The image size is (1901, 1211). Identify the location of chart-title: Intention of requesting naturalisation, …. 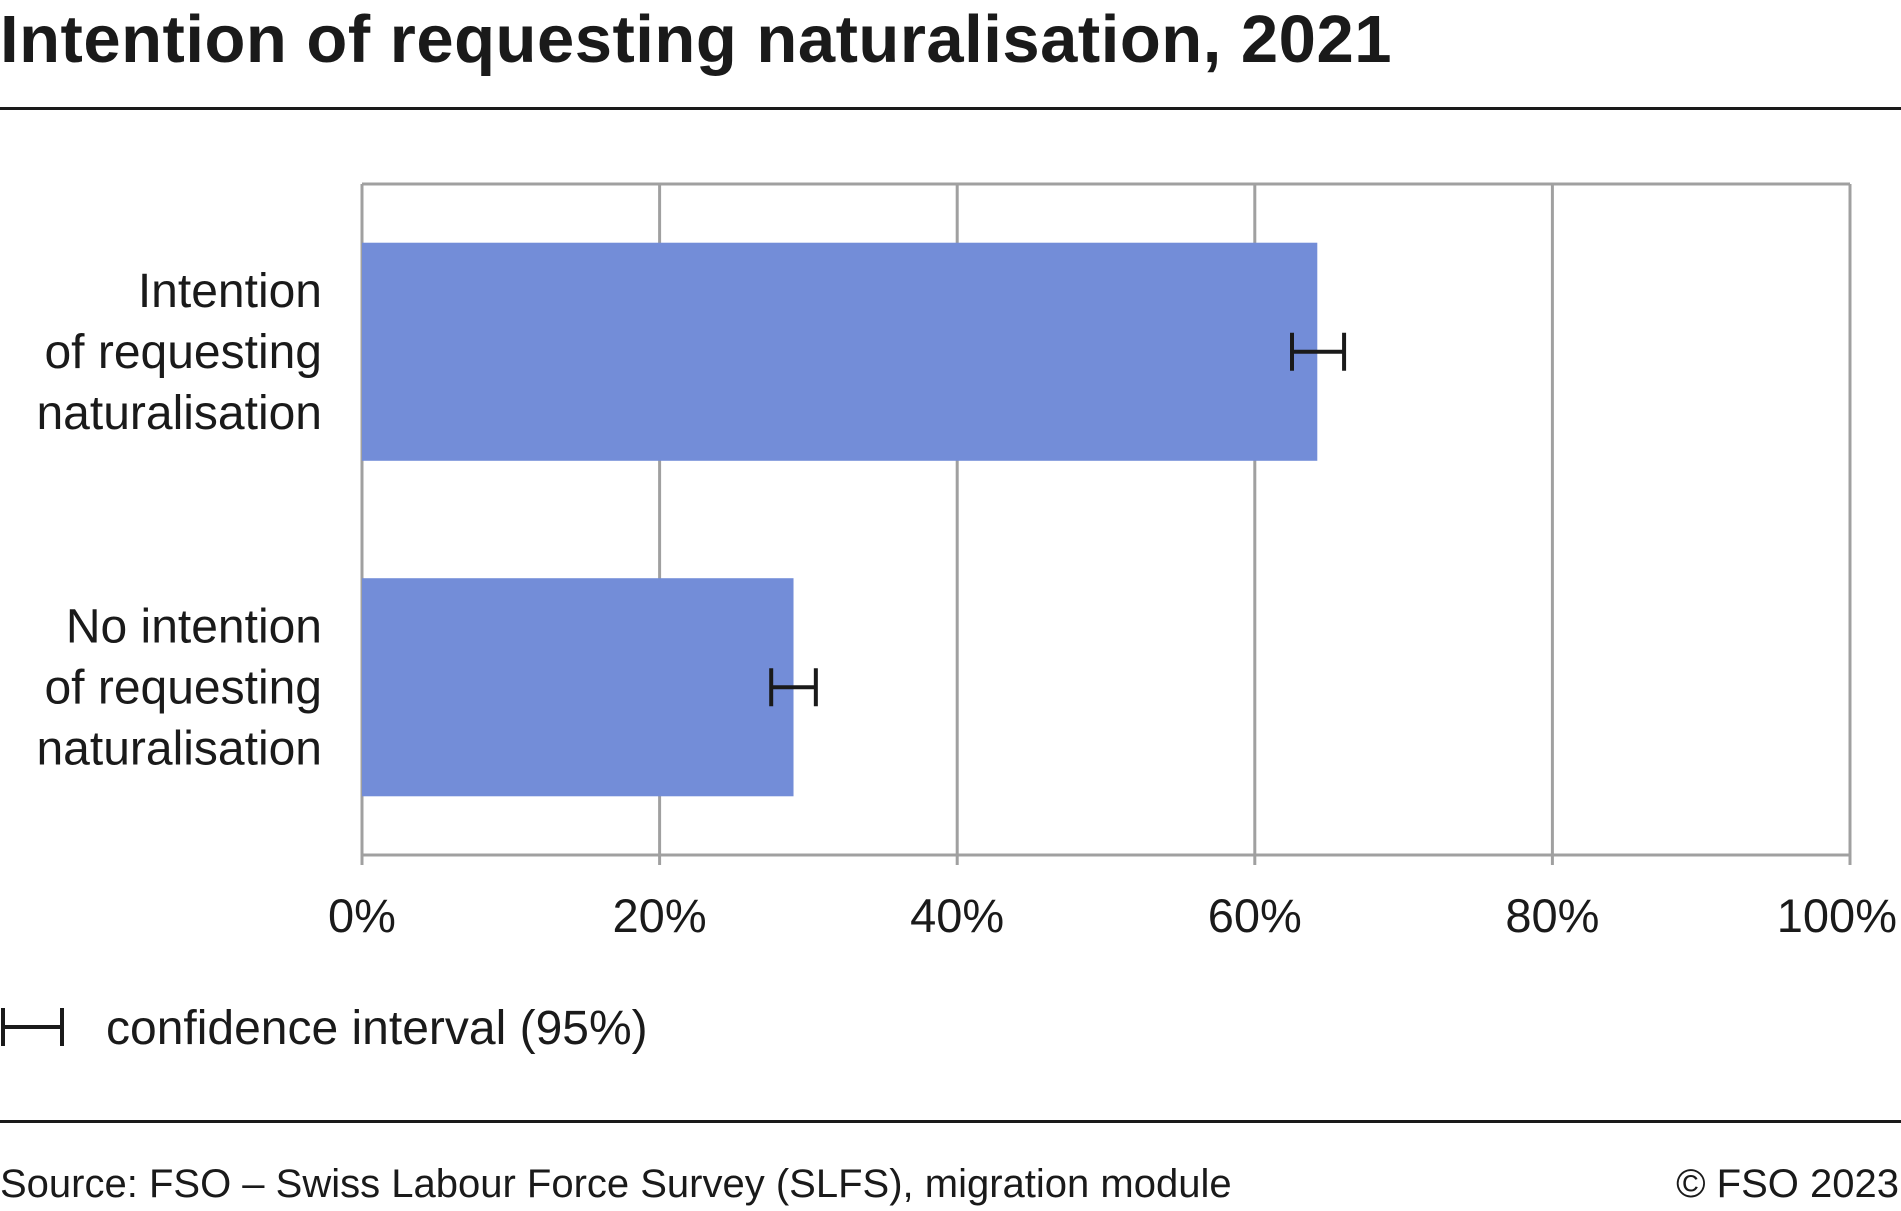
(696, 39).